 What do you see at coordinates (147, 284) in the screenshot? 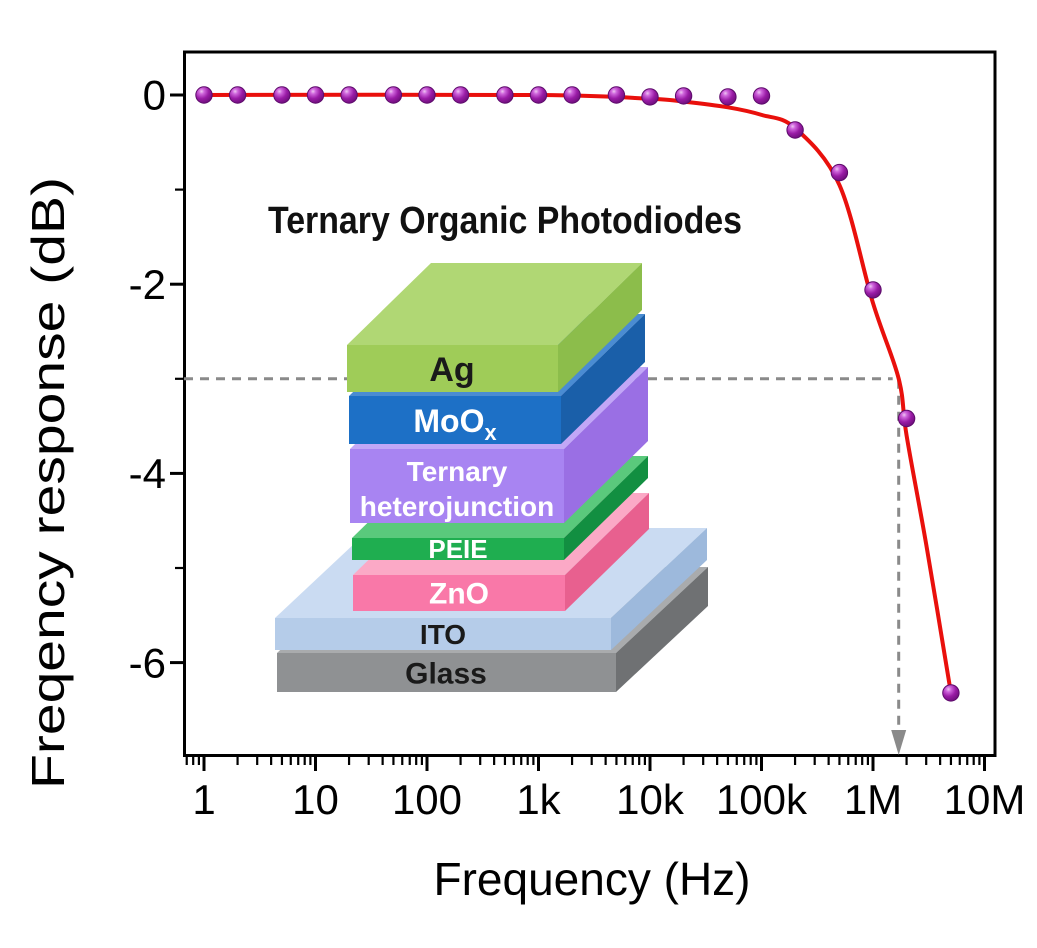
I see `y-tick-label: -2` at bounding box center [147, 284].